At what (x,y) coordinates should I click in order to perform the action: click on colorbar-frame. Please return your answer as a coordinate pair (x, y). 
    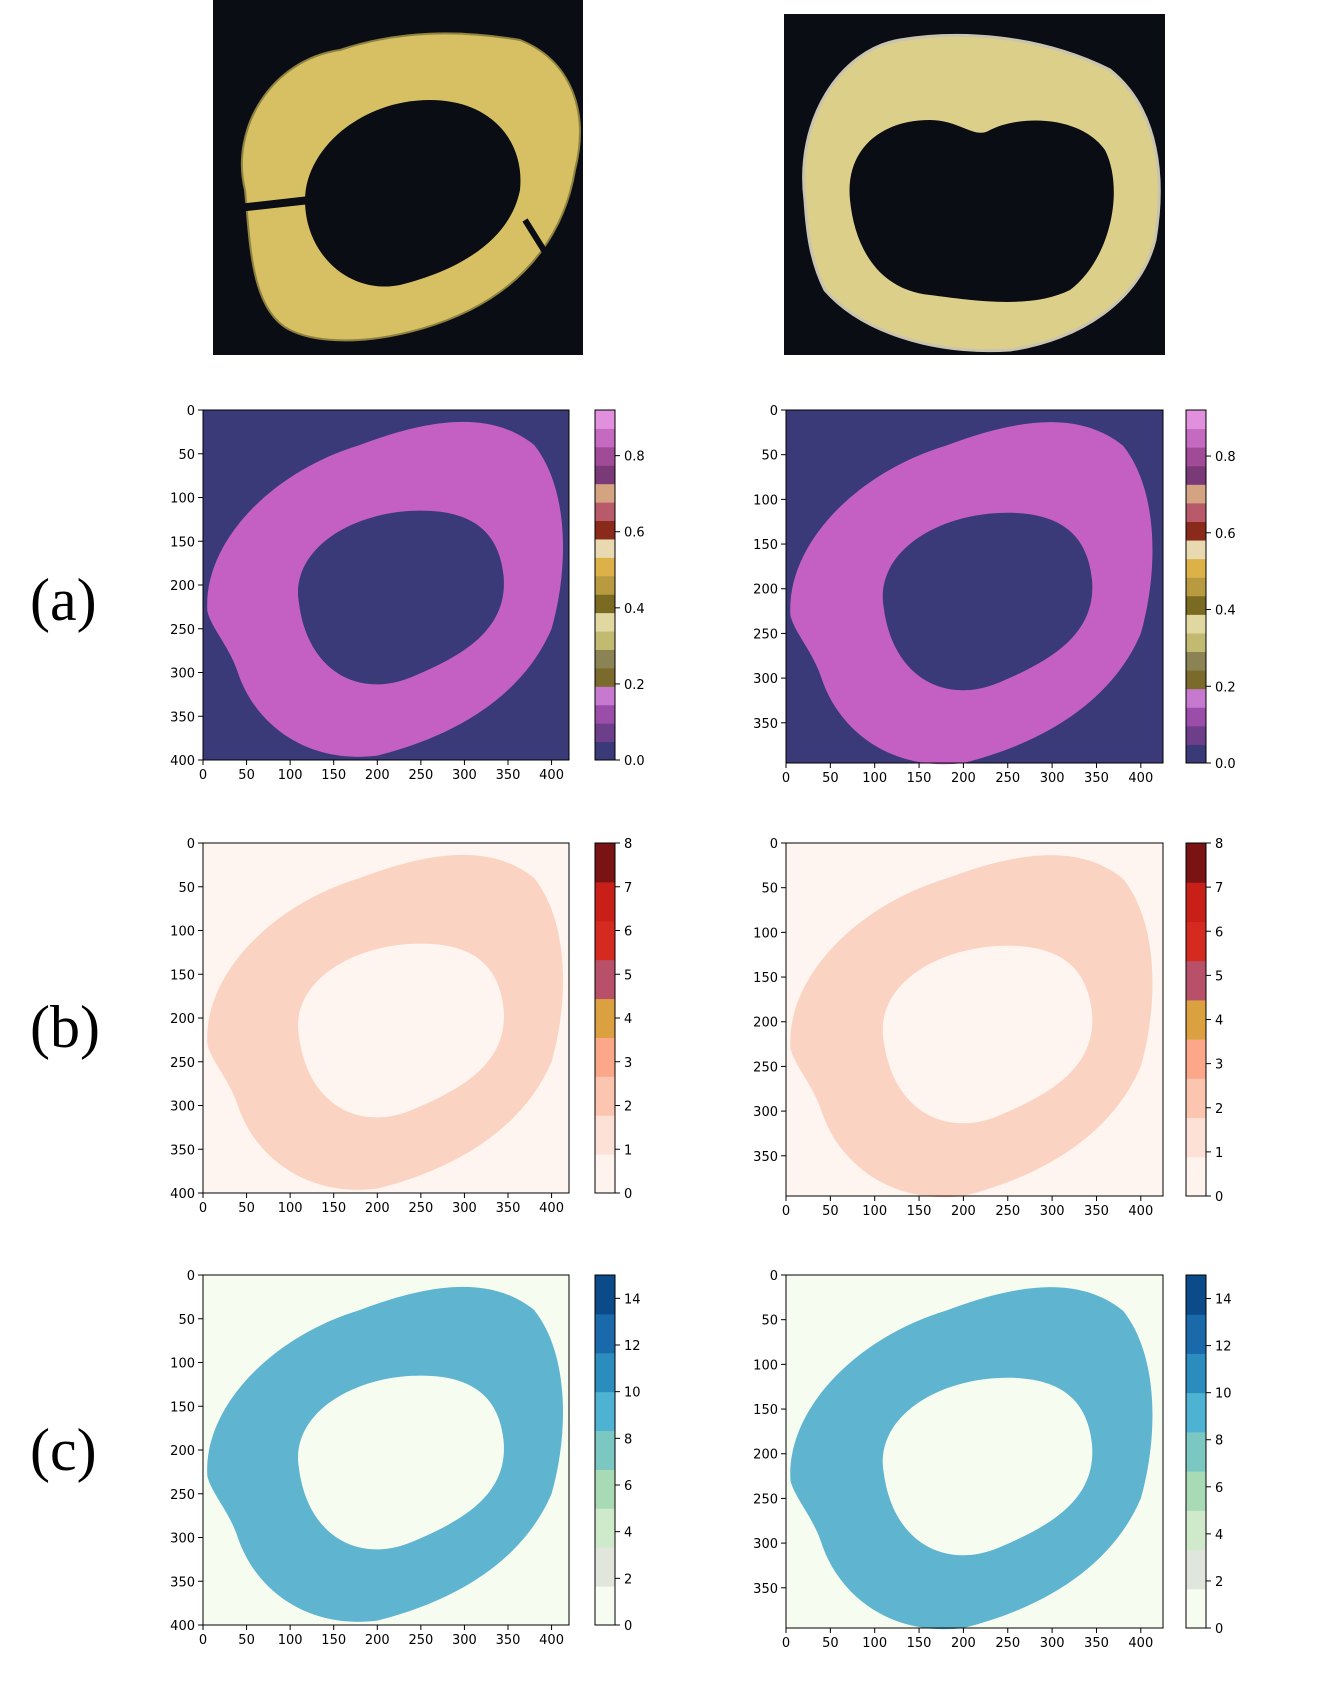
    Looking at the image, I should click on (1196, 1451).